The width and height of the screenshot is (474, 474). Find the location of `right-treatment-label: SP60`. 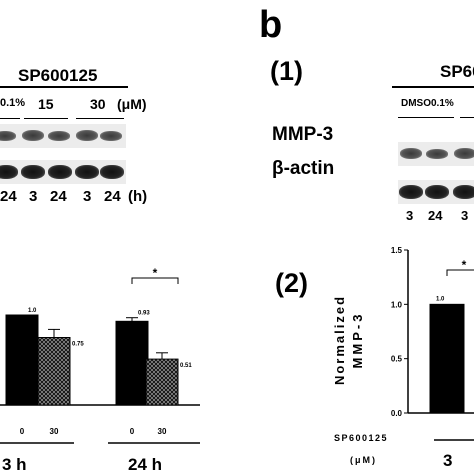

right-treatment-label: SP60 is located at coordinates (457, 71).